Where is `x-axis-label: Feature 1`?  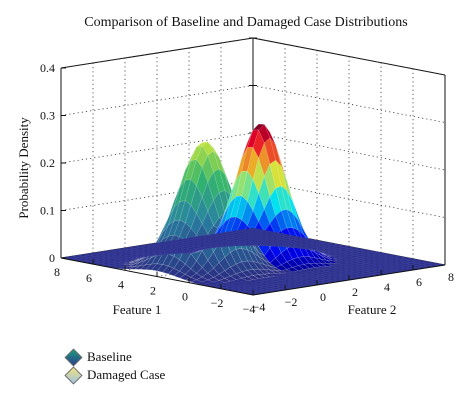 x-axis-label: Feature 1 is located at coordinates (137, 309).